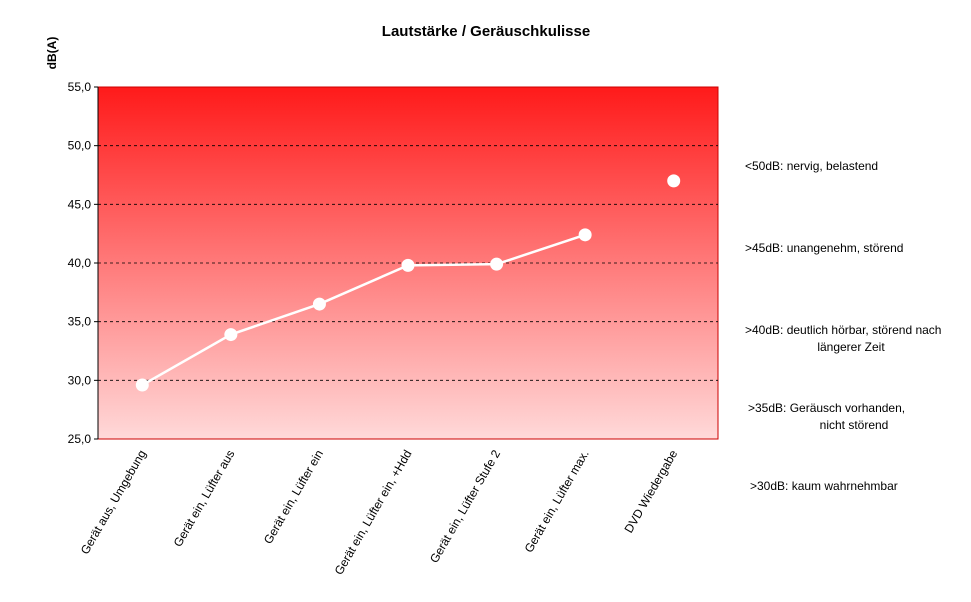  I want to click on annotation-line: >30dB: kaum wahrnehmbar, so click(824, 486).